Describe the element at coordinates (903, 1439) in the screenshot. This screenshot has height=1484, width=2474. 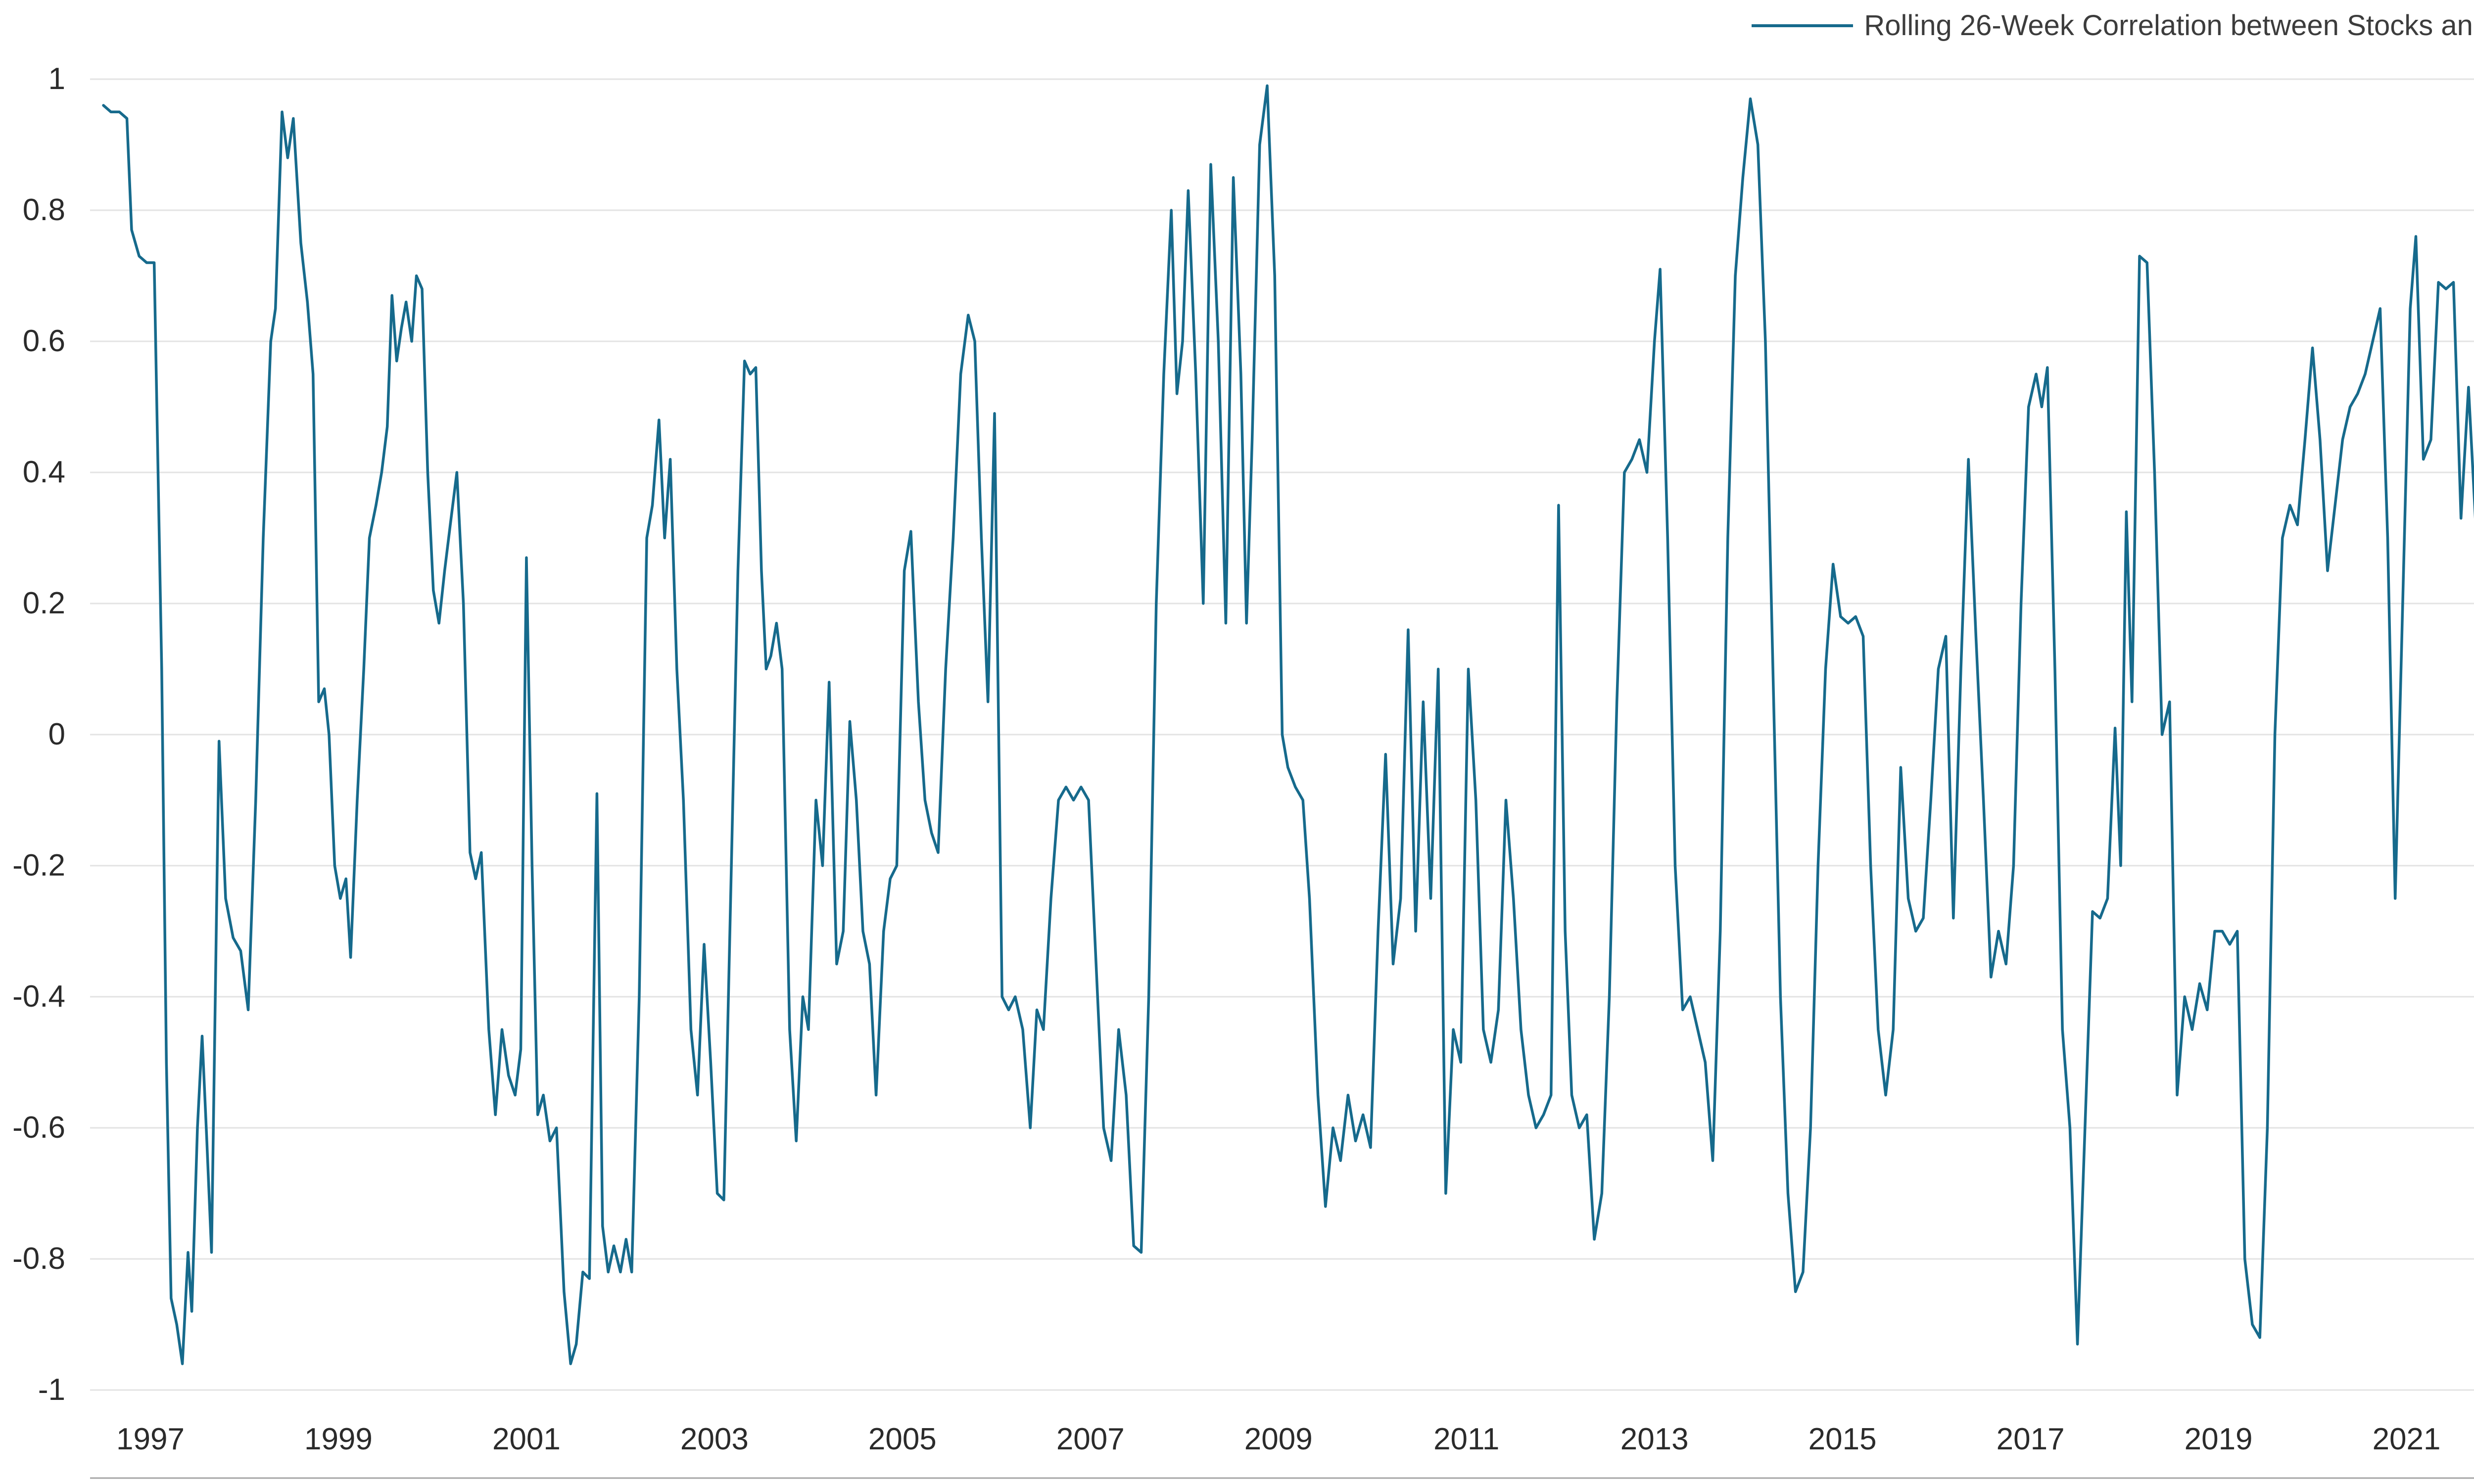
I see `x-tick-label: 2005` at that location.